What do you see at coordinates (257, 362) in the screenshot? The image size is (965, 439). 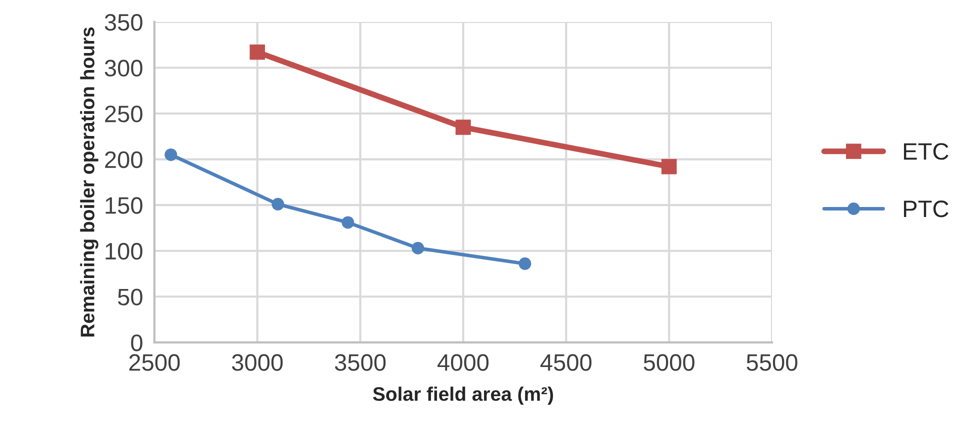 I see `x-tick-label: 3000` at bounding box center [257, 362].